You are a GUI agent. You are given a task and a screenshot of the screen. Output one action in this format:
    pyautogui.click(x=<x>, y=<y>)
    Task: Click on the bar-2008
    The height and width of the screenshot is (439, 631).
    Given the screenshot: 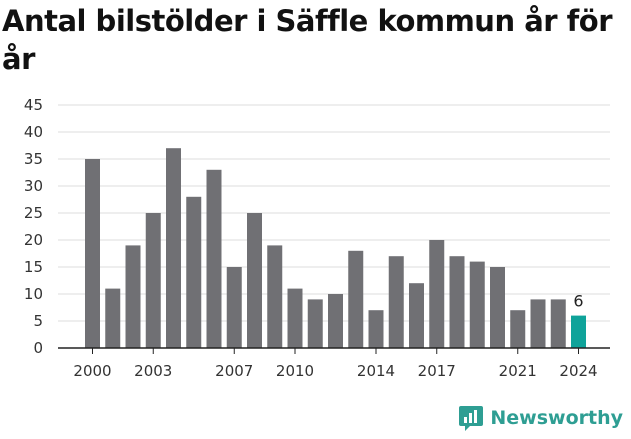 What is the action you would take?
    pyautogui.click(x=254, y=280)
    